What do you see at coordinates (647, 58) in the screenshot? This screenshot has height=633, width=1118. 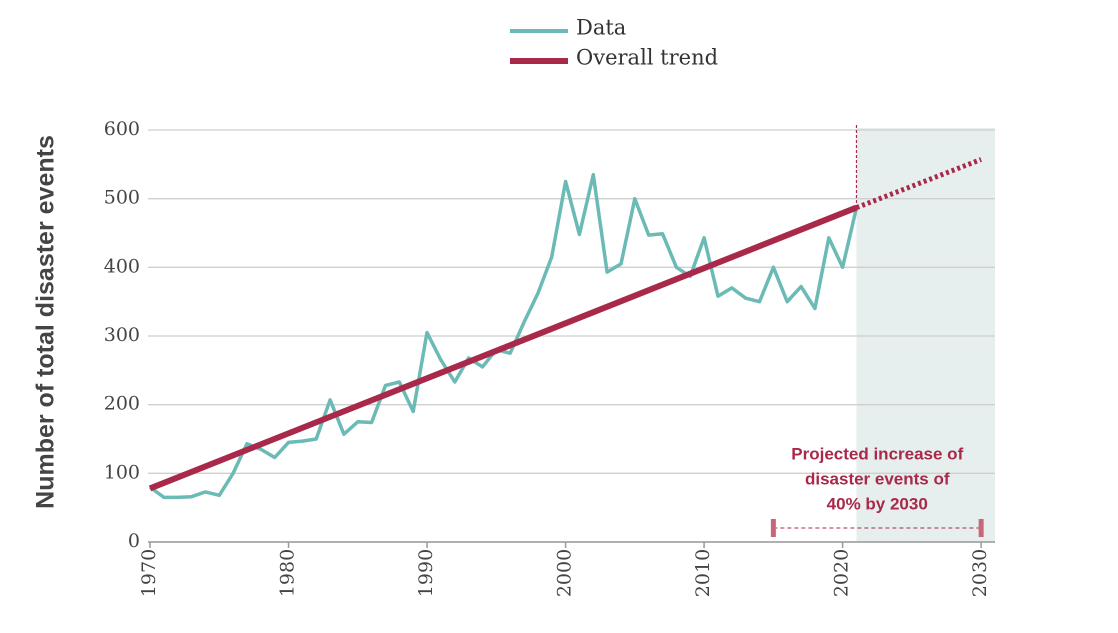 I see `legend-label: Overall trend` at bounding box center [647, 58].